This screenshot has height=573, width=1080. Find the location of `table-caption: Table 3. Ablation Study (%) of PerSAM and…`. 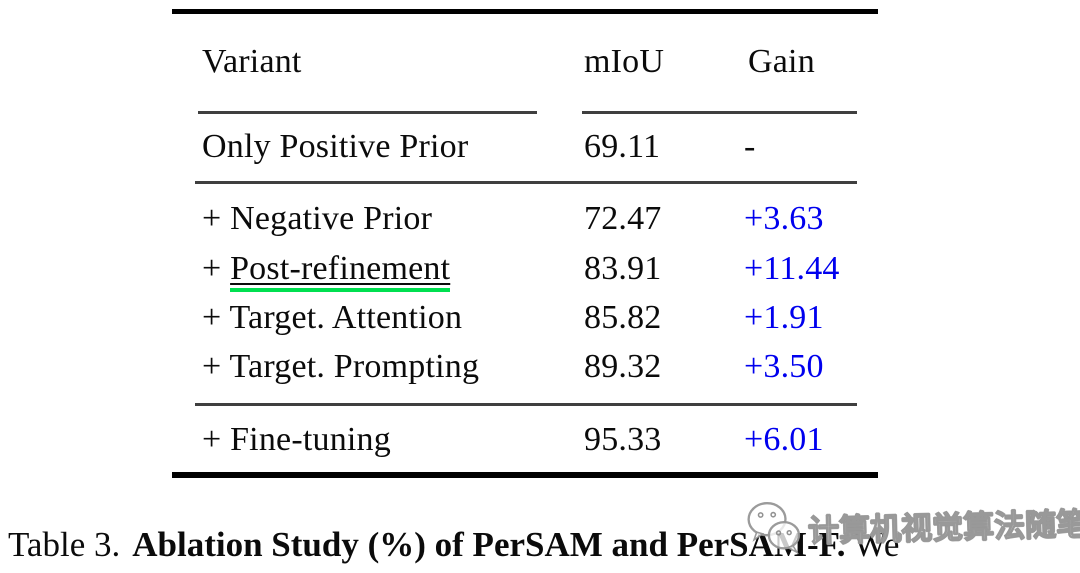

table-caption: Table 3. Ablation Study (%) of PerSAM and… is located at coordinates (453, 545).